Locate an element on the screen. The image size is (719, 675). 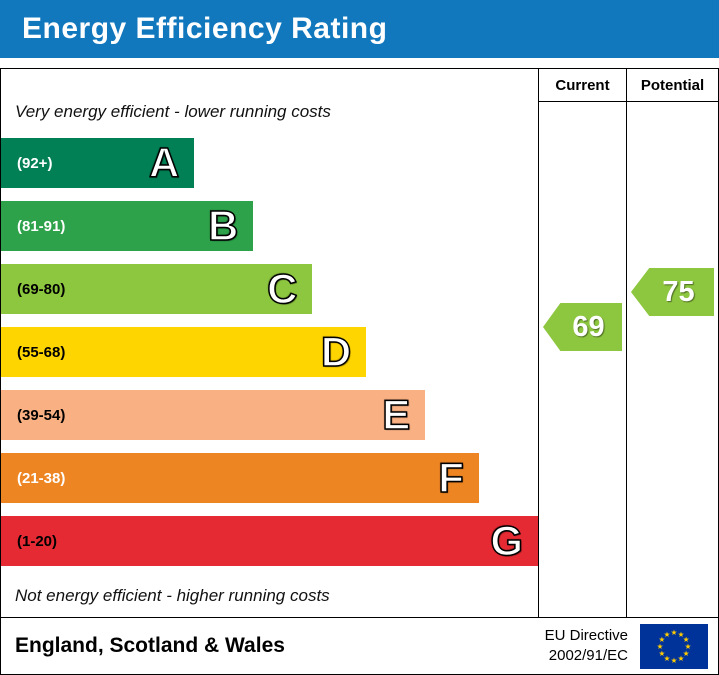
current-column-header: Current is located at coordinates (582, 85).